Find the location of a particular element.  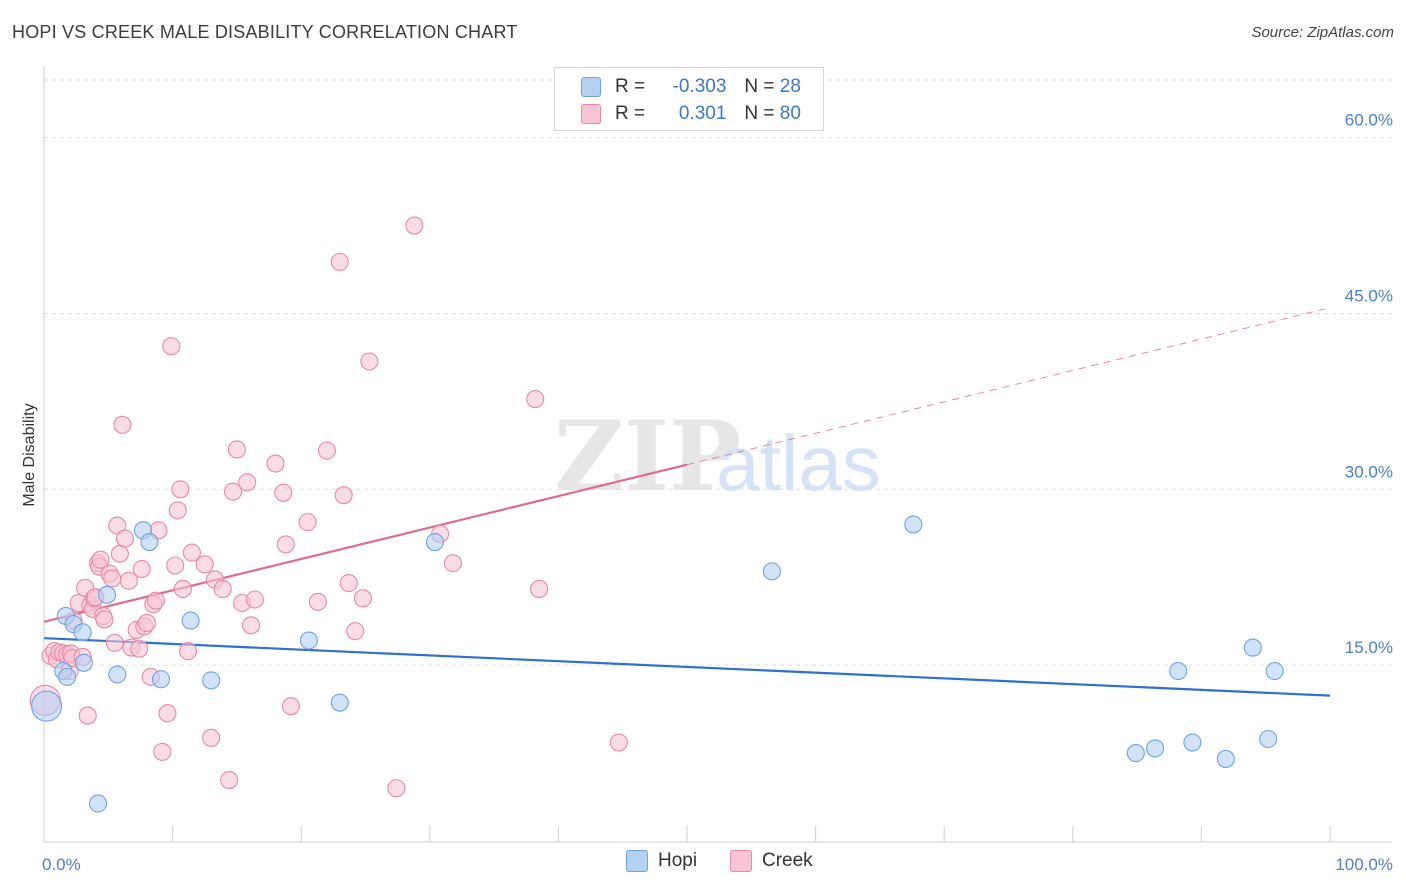

hopi-legend-label: Hopi is located at coordinates (678, 860).